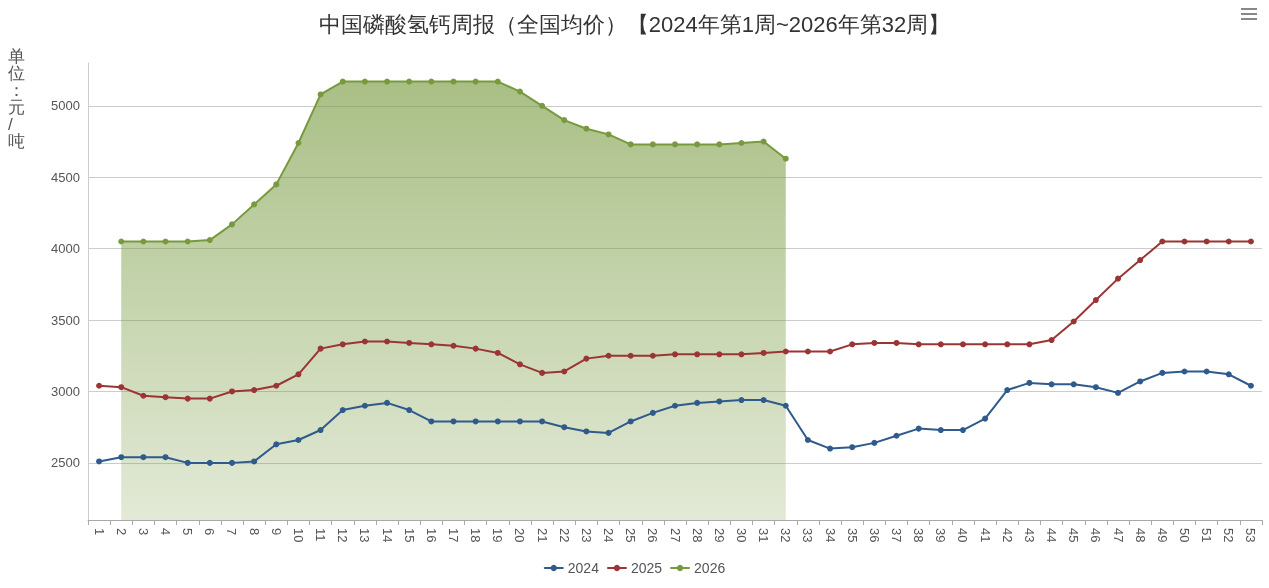 The height and width of the screenshot is (588, 1269). Describe the element at coordinates (1251, 535) in the screenshot. I see `x-tick-label: 53` at that location.